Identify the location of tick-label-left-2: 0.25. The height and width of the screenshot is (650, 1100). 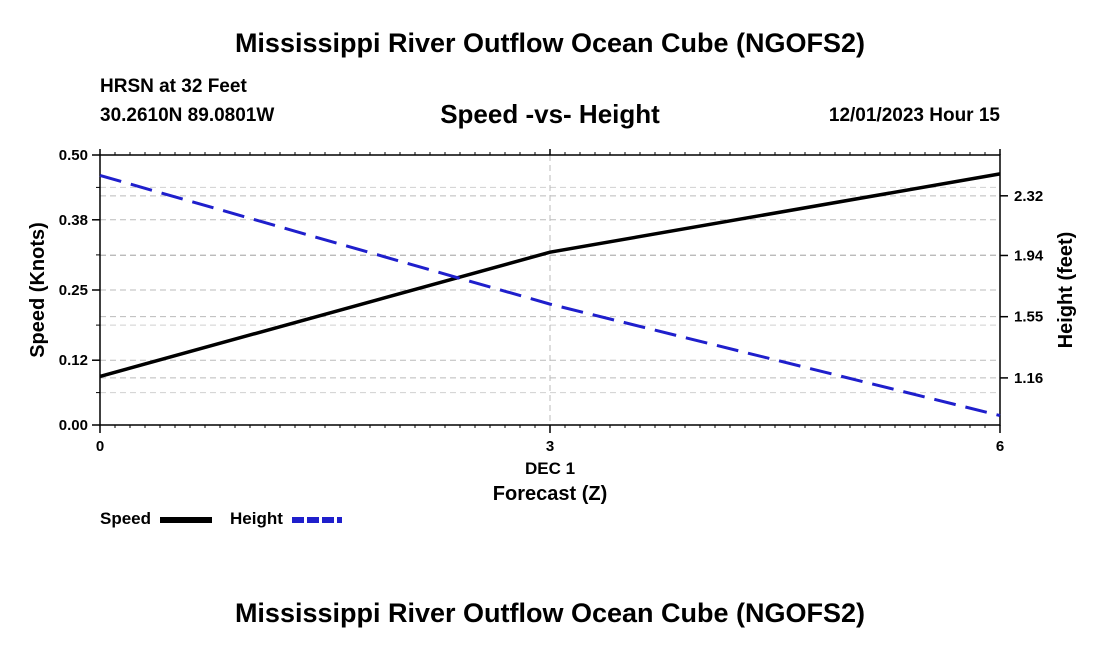
(73, 290).